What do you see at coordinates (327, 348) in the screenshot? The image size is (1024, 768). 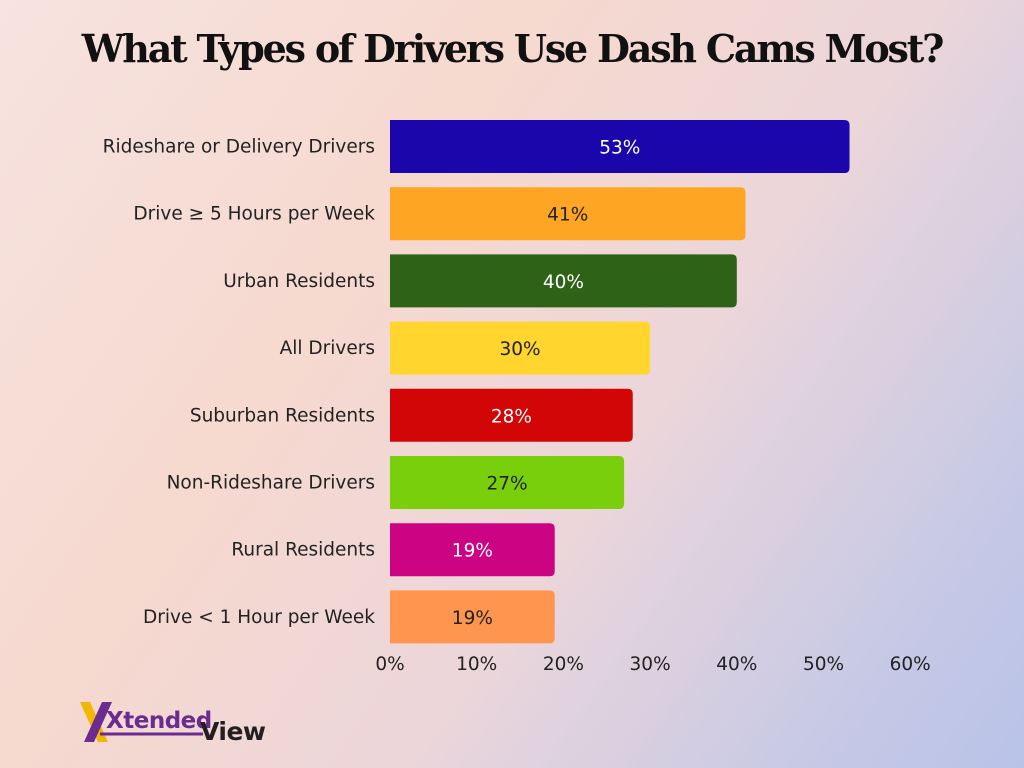 I see `category-label-3: All Drivers` at bounding box center [327, 348].